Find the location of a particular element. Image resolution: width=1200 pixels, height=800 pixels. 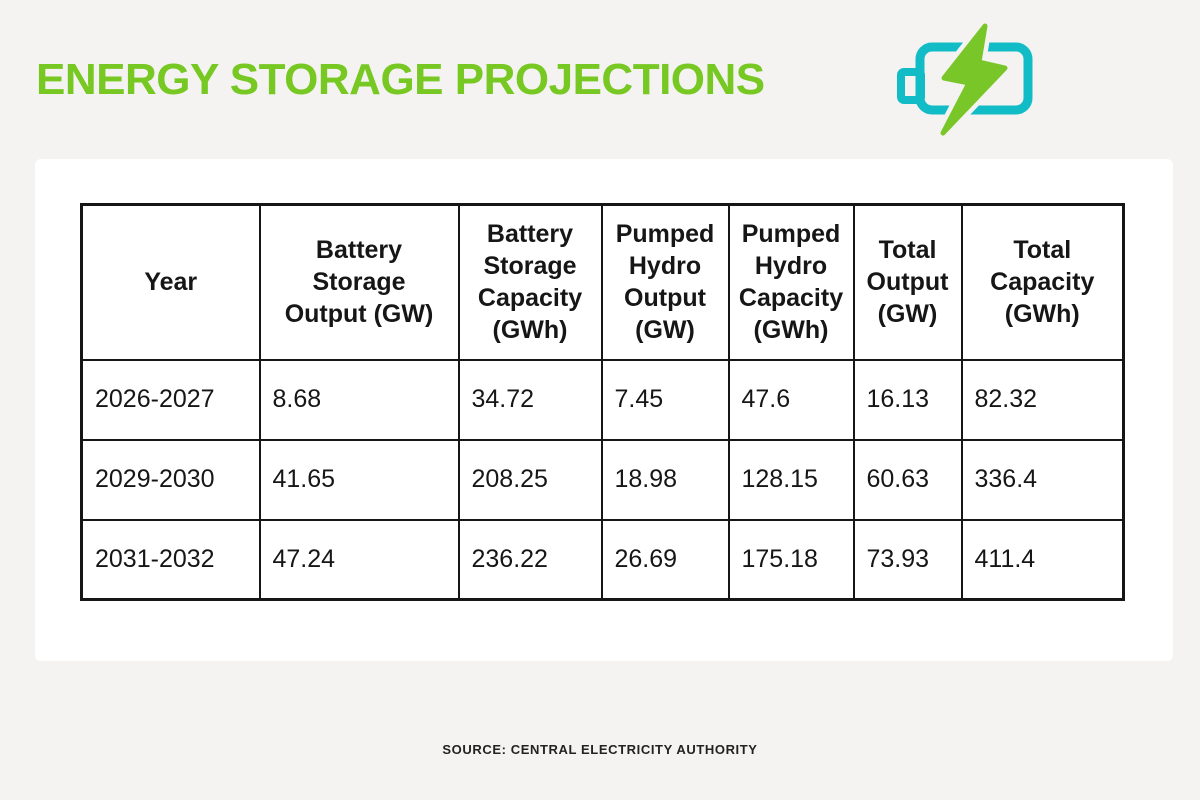

column-header-battery-output: Battery Storage Output (GW) is located at coordinates (359, 282).